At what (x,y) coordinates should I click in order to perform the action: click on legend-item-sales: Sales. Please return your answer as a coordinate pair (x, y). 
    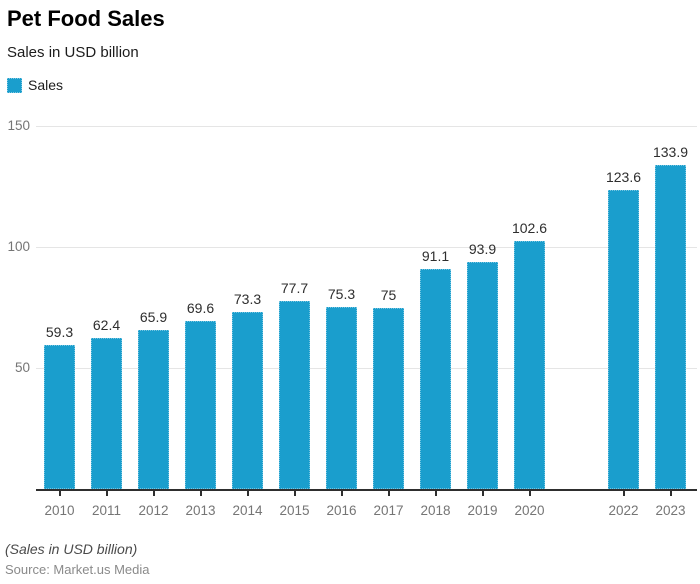
    Looking at the image, I should click on (35, 85).